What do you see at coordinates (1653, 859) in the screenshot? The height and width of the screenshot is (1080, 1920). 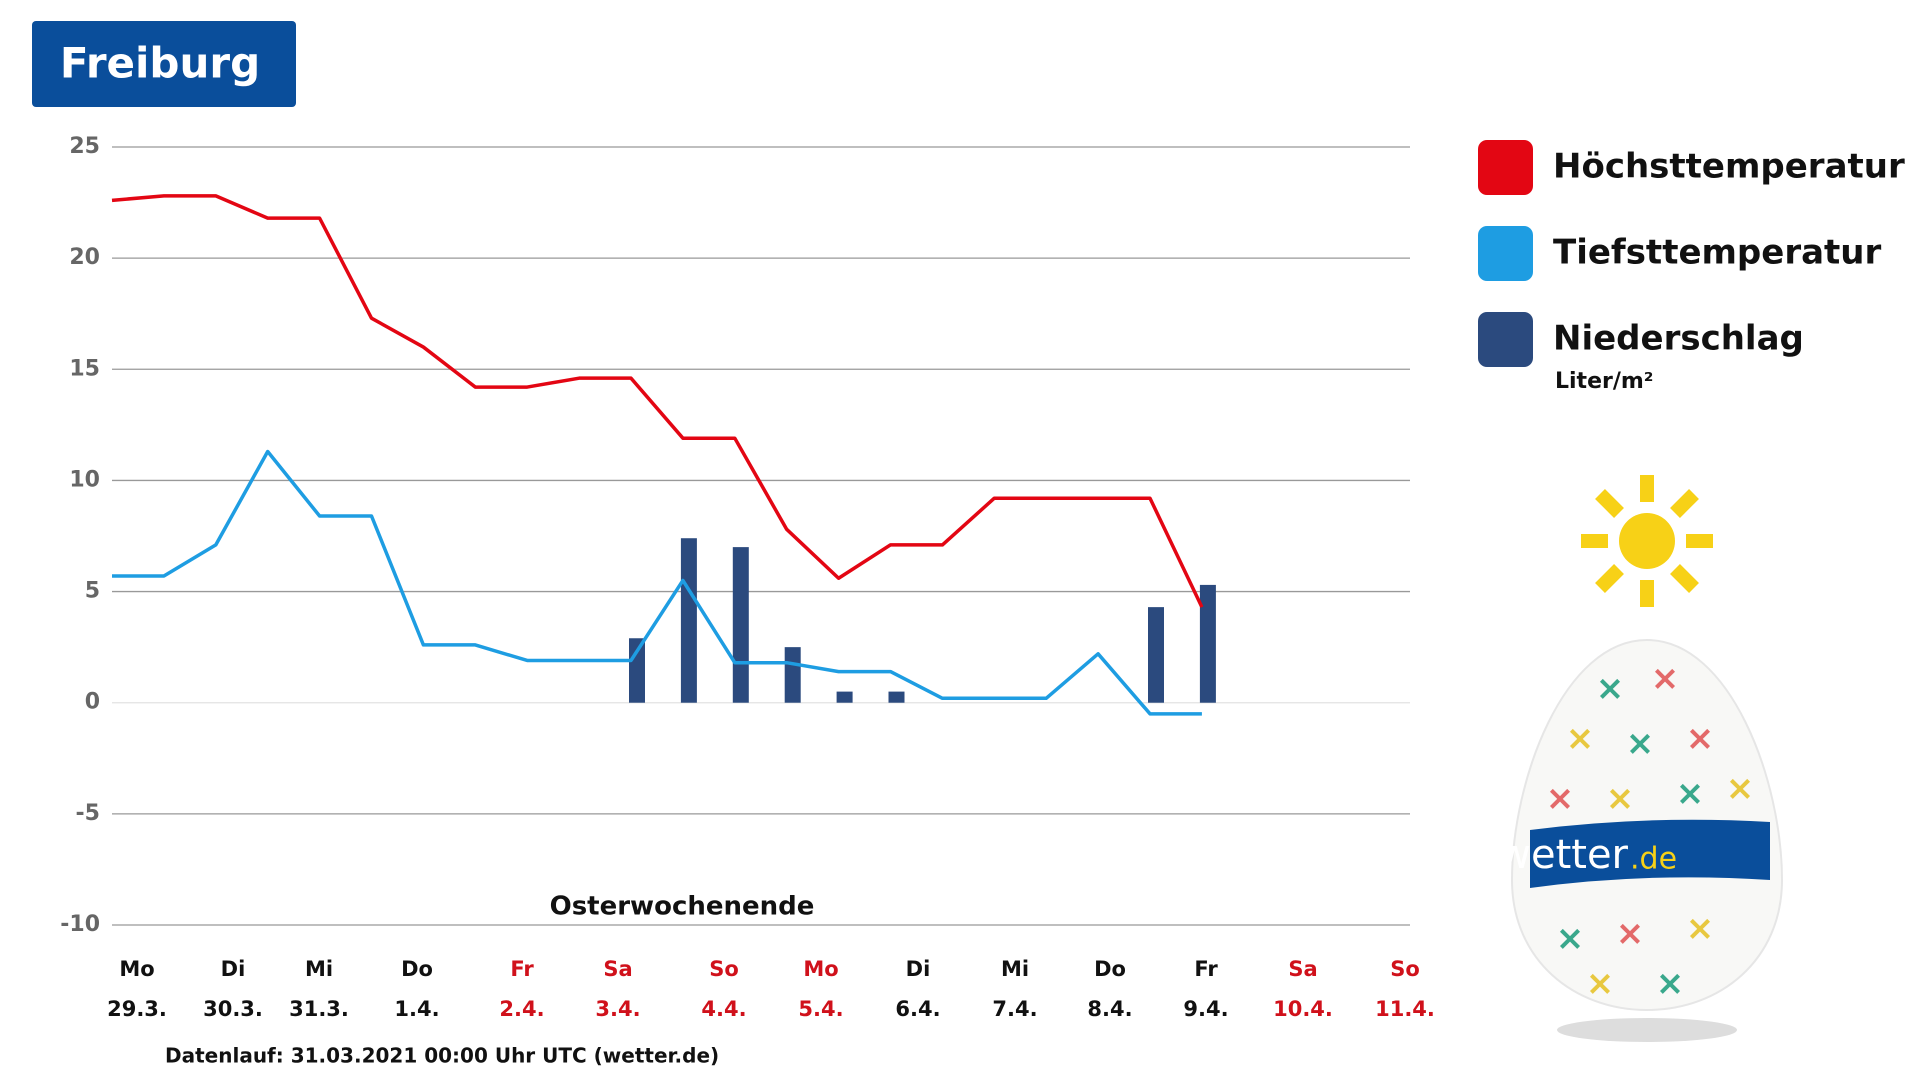 I see `logo-tld: .de` at bounding box center [1653, 859].